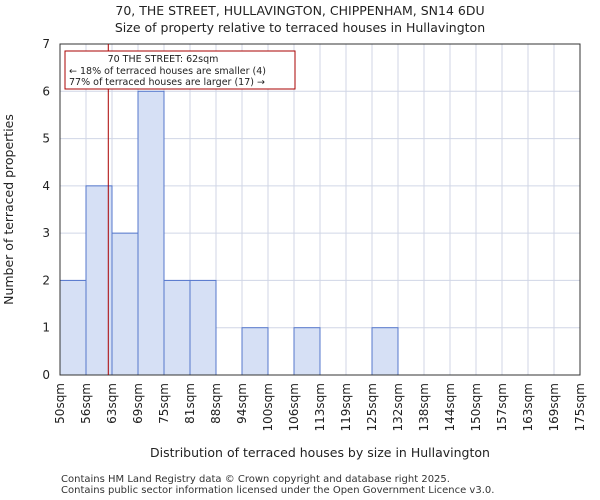  I want to click on x-tick-label: 94sqm, so click(242, 403).